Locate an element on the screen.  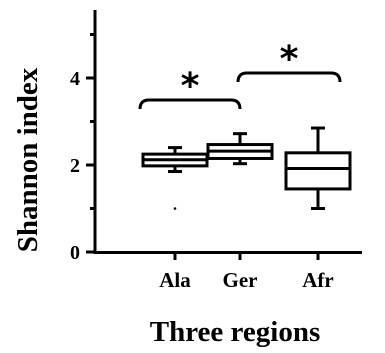
y-ticks: 0 2 4 is located at coordinates (82, 148).